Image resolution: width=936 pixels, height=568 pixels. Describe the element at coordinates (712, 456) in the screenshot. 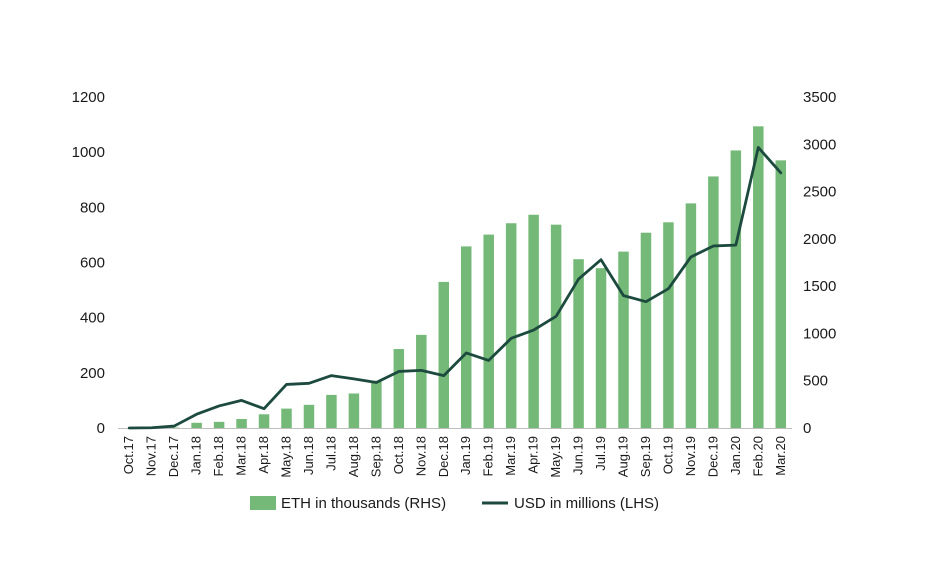

I see `x-tick-label: Dec.19` at that location.